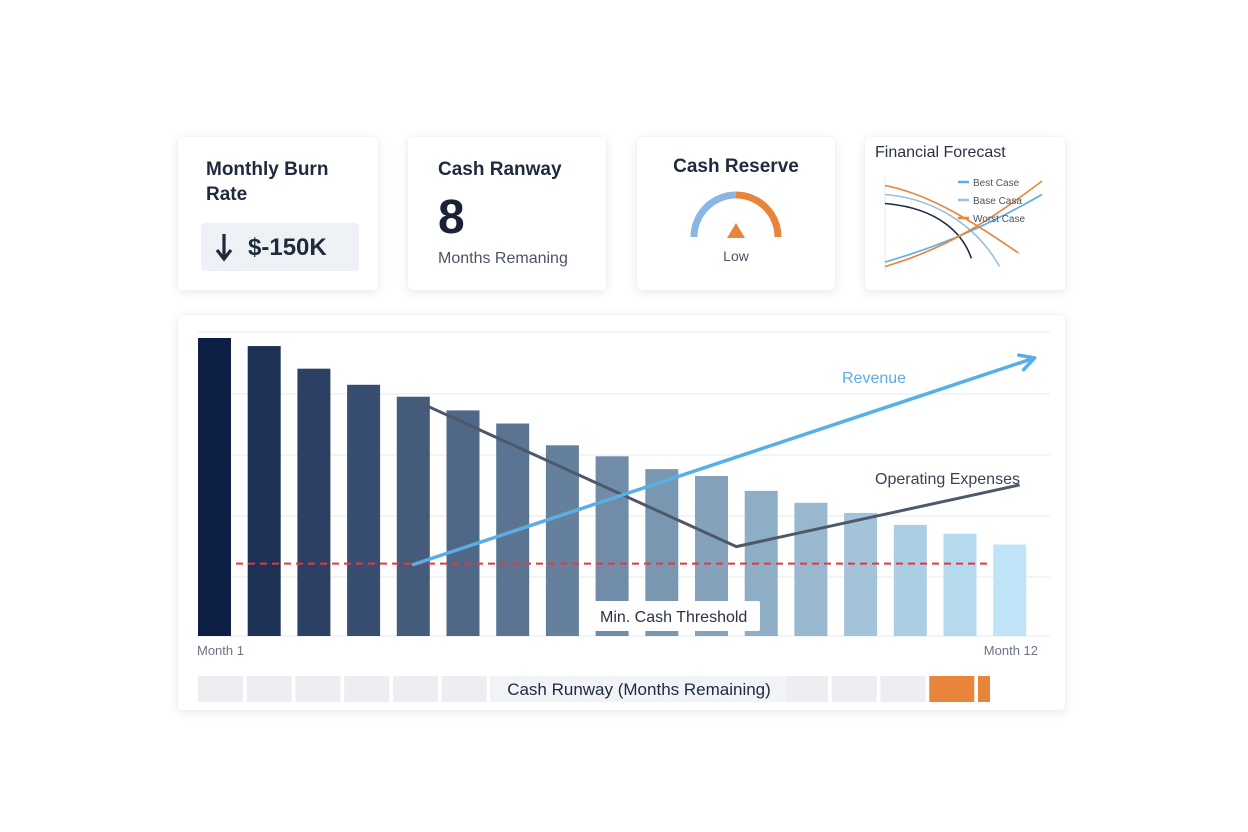  I want to click on x-tick-label-last: Month 12, so click(1011, 650).